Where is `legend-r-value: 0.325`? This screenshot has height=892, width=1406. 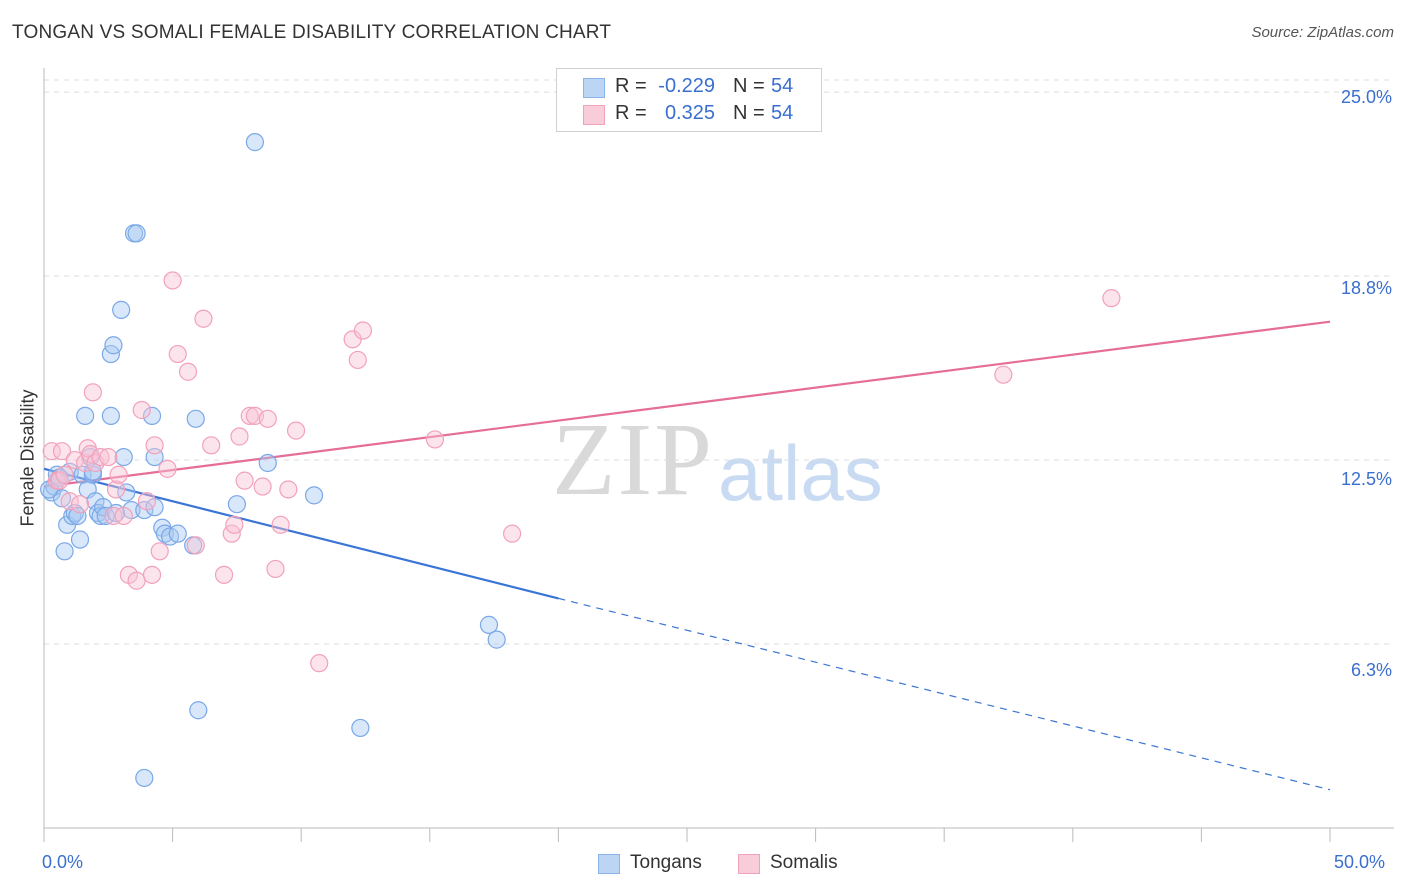 legend-r-value: 0.325 is located at coordinates (689, 113).